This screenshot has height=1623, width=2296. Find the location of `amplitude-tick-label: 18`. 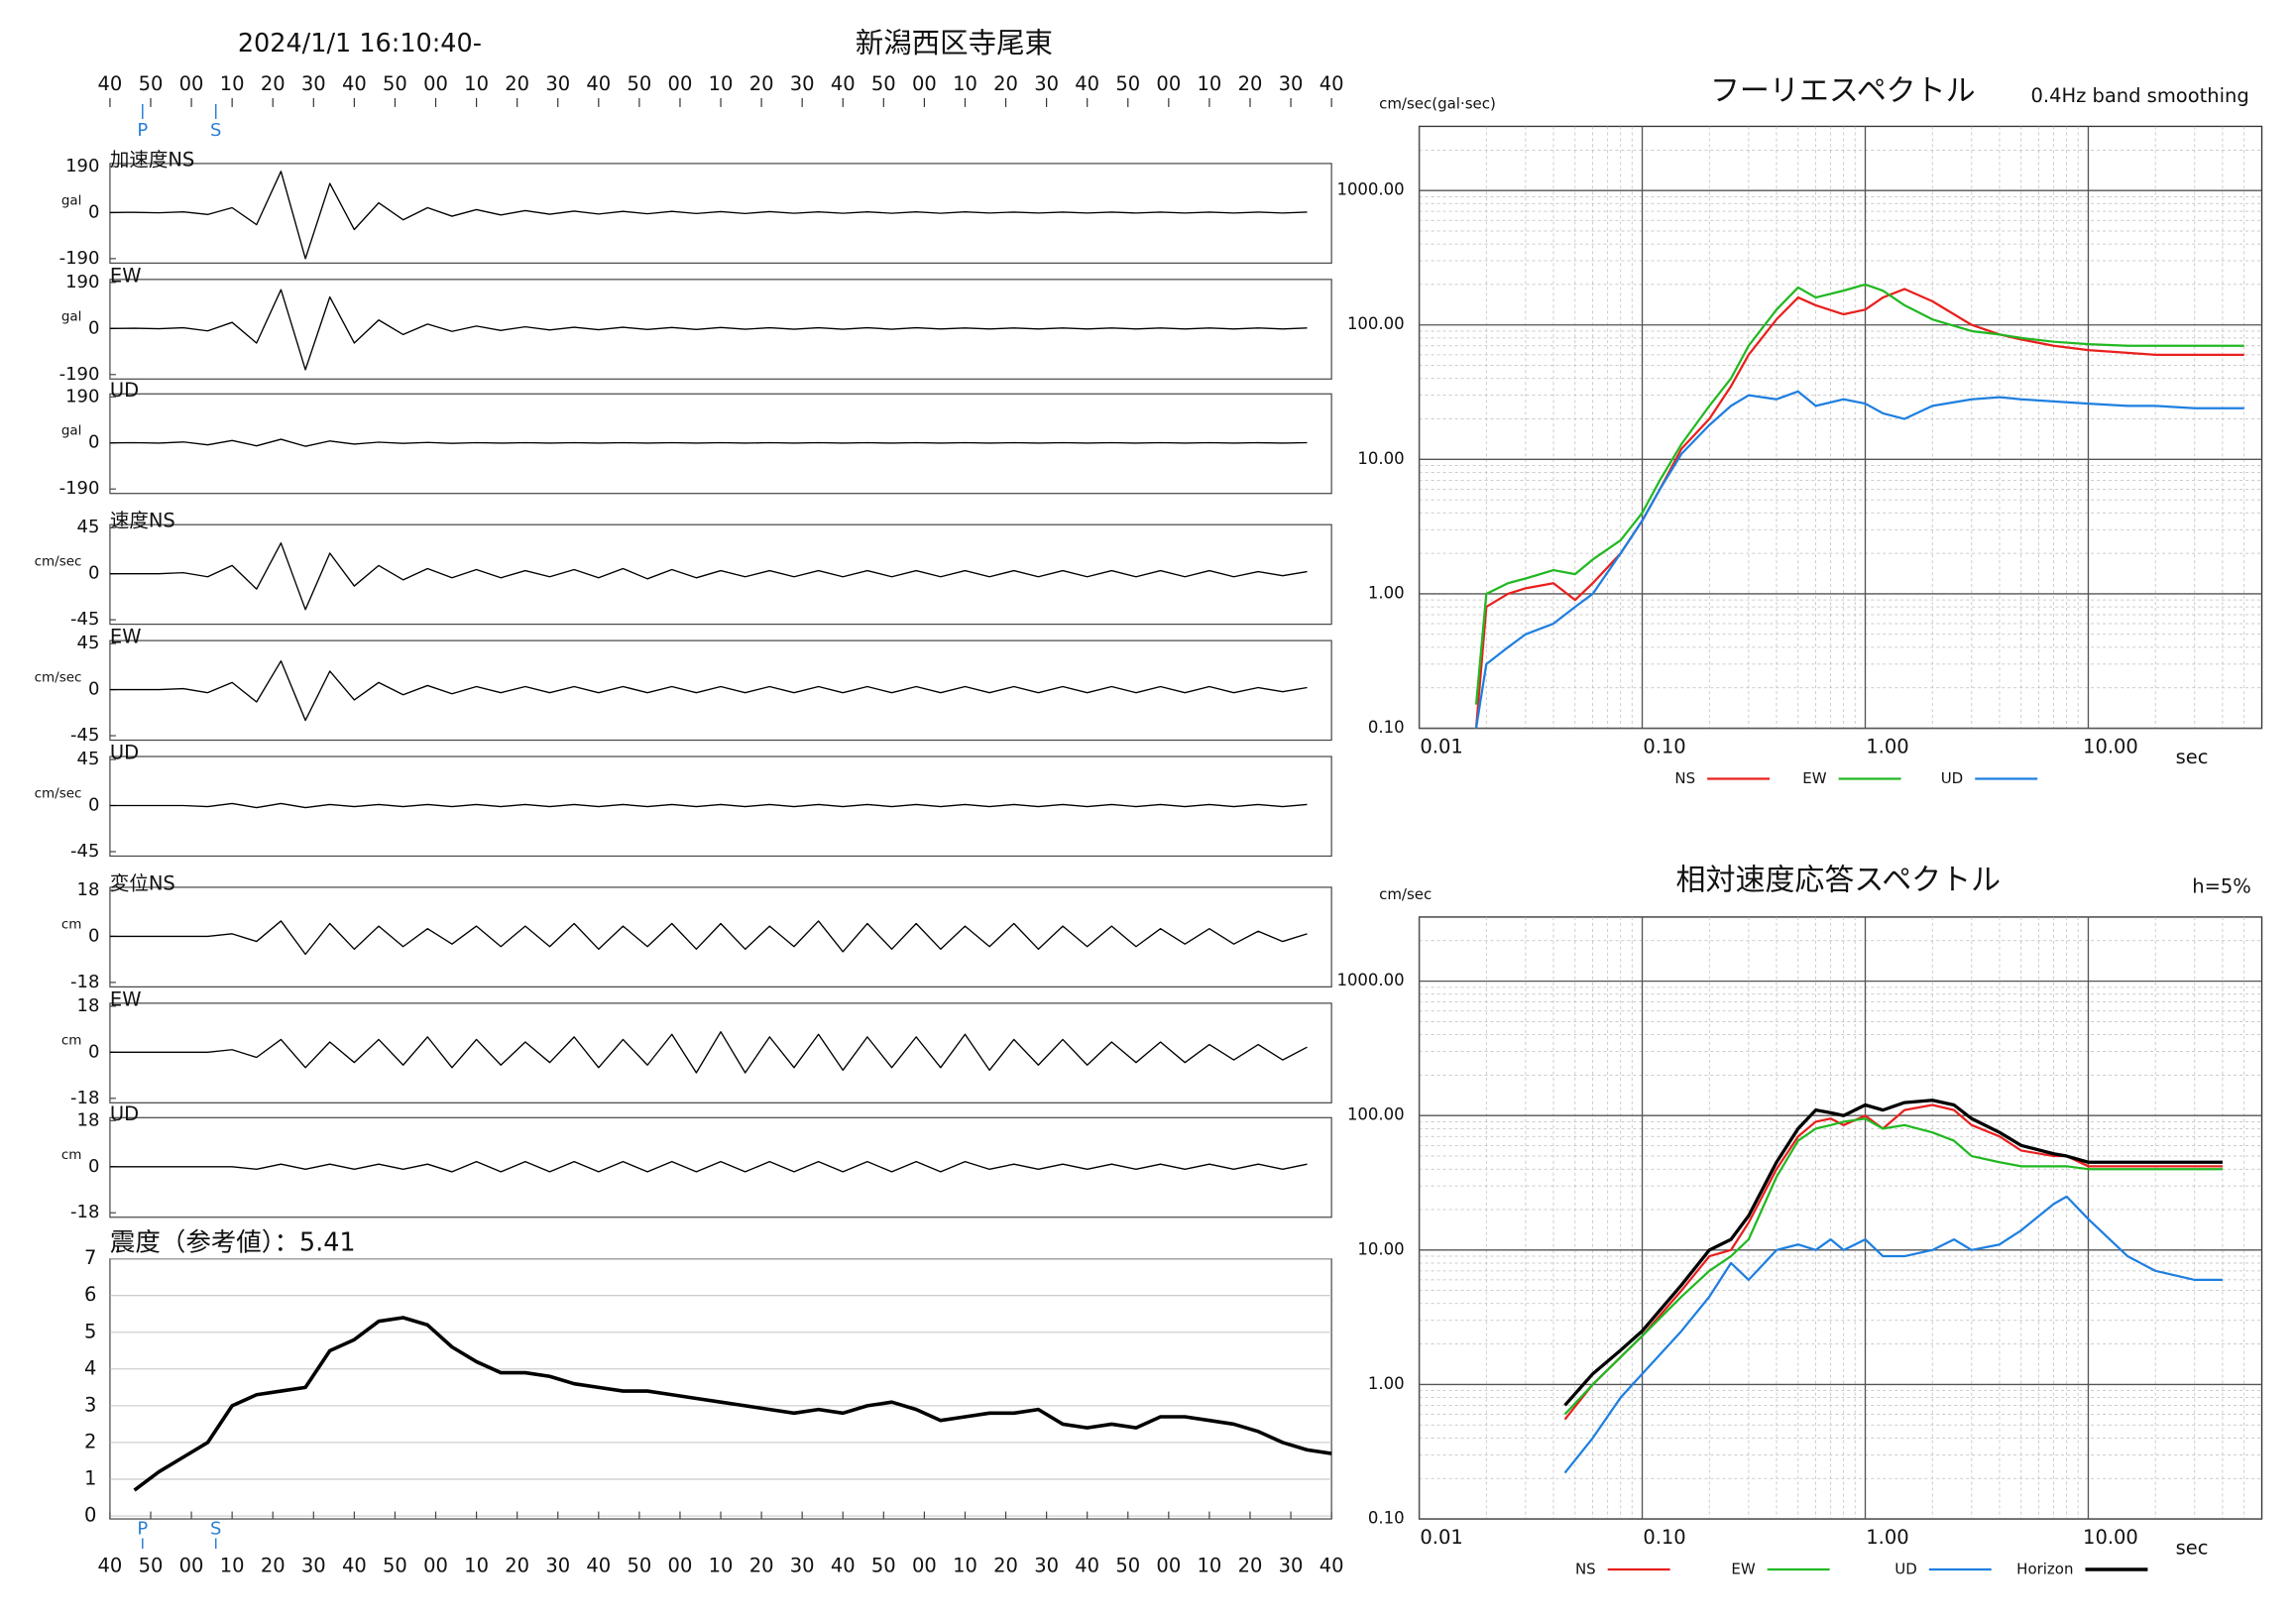

amplitude-tick-label: 18 is located at coordinates (89, 1005).